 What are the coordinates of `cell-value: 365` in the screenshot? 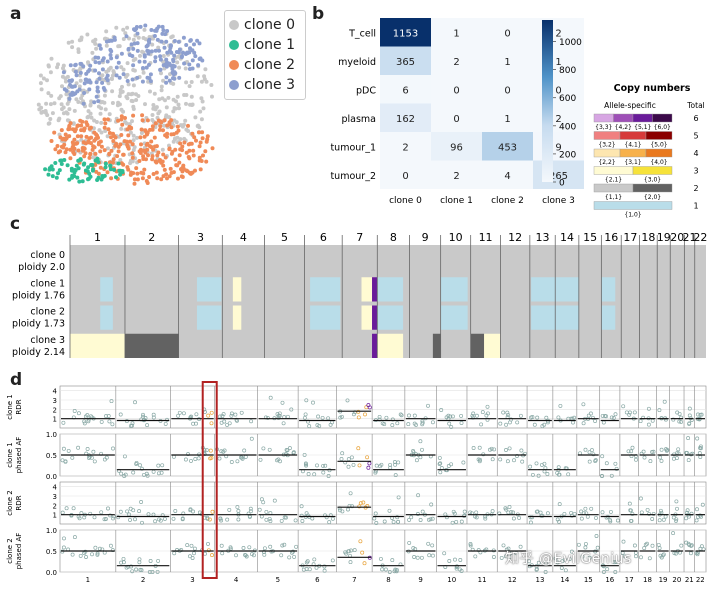 It's located at (405, 62).